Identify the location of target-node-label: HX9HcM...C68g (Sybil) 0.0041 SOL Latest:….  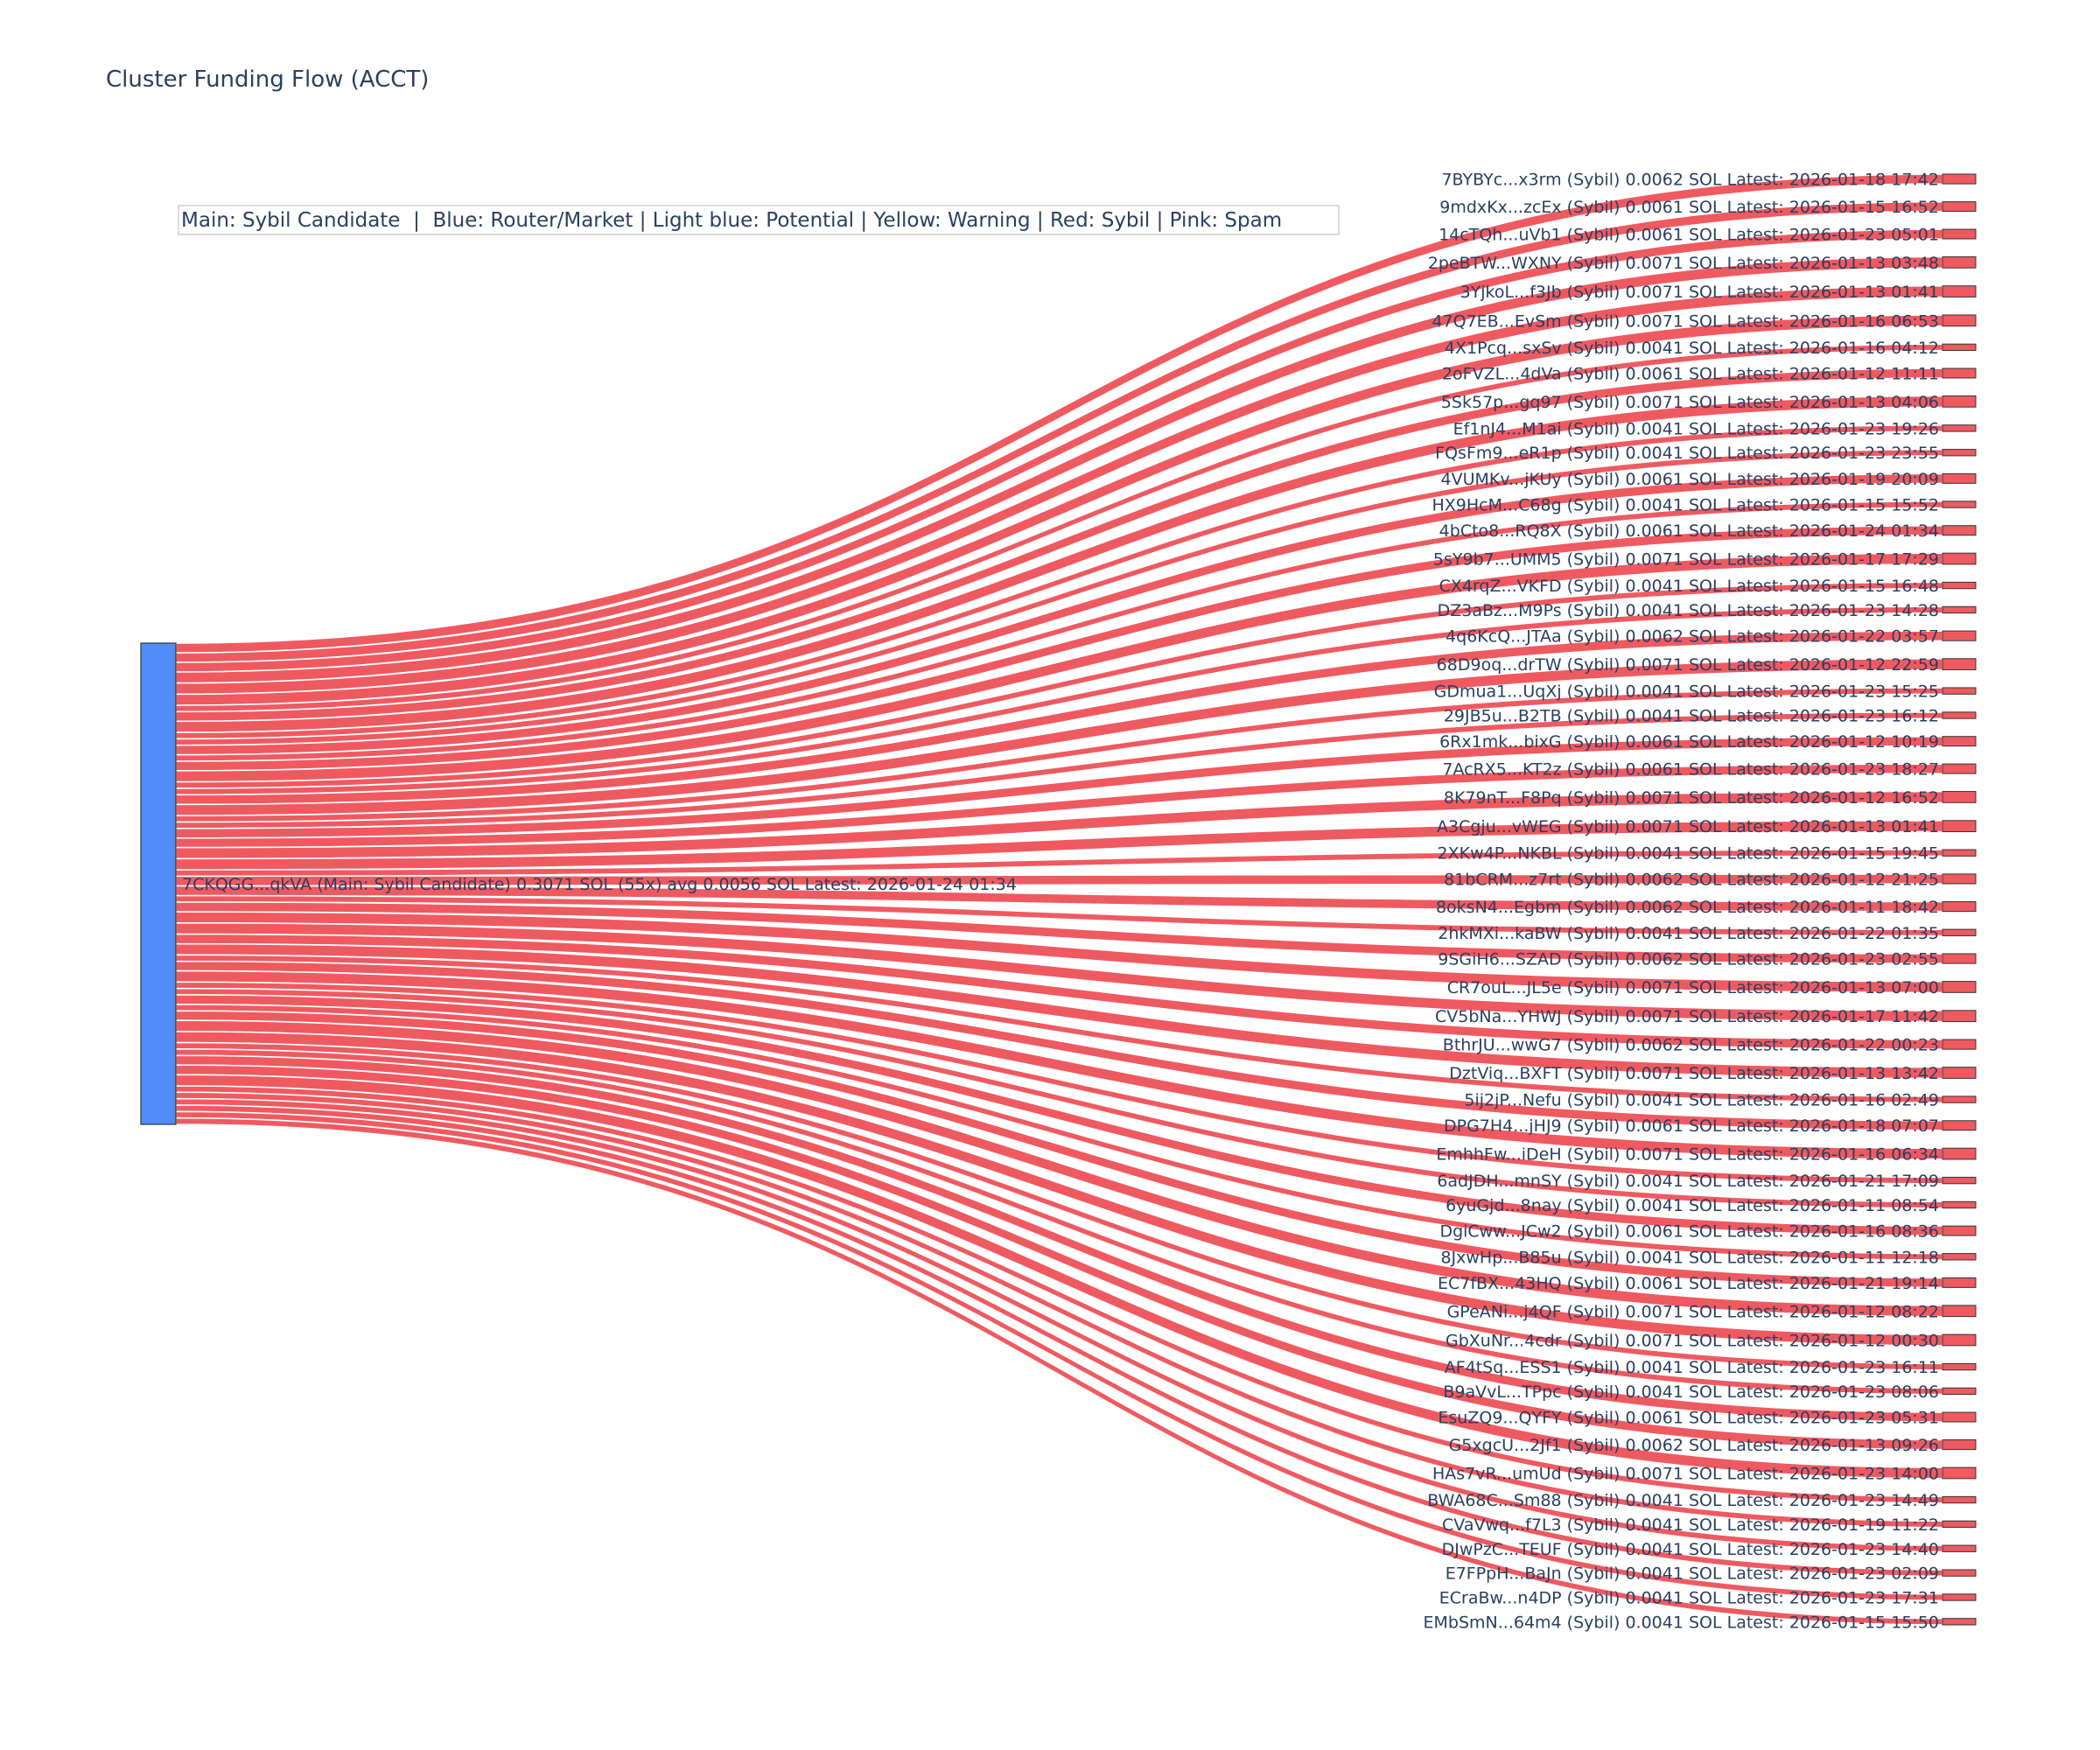
(1686, 505).